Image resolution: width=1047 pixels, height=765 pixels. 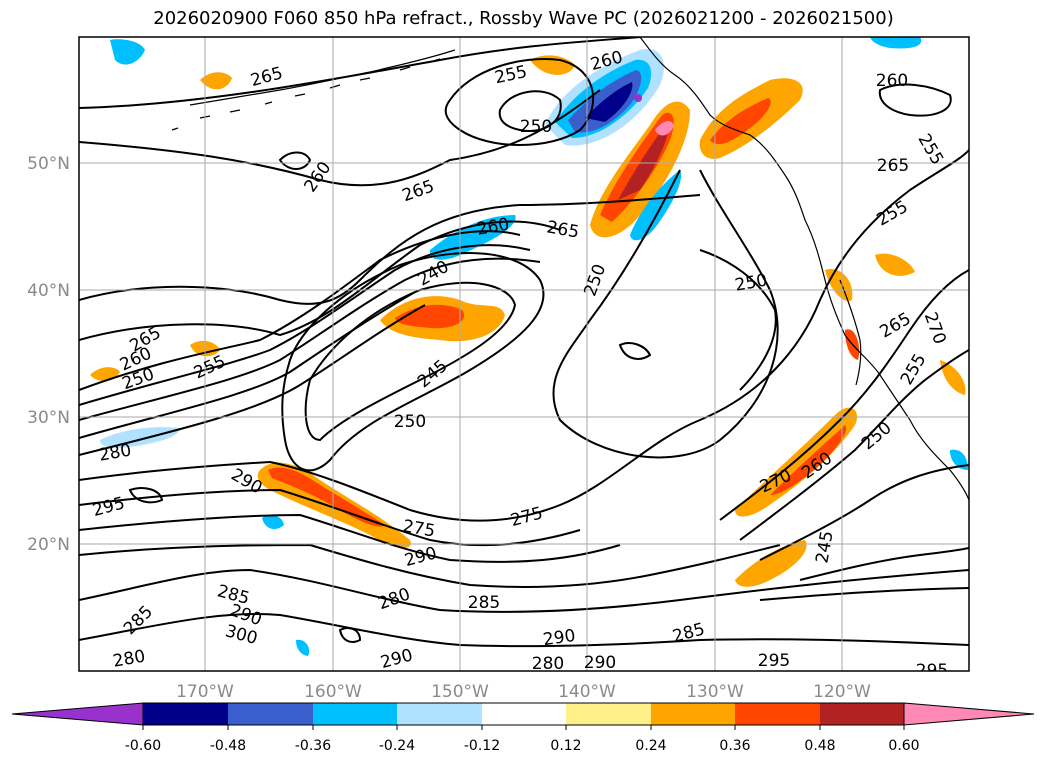 I want to click on lat-label: 40°N, so click(x=48, y=291).